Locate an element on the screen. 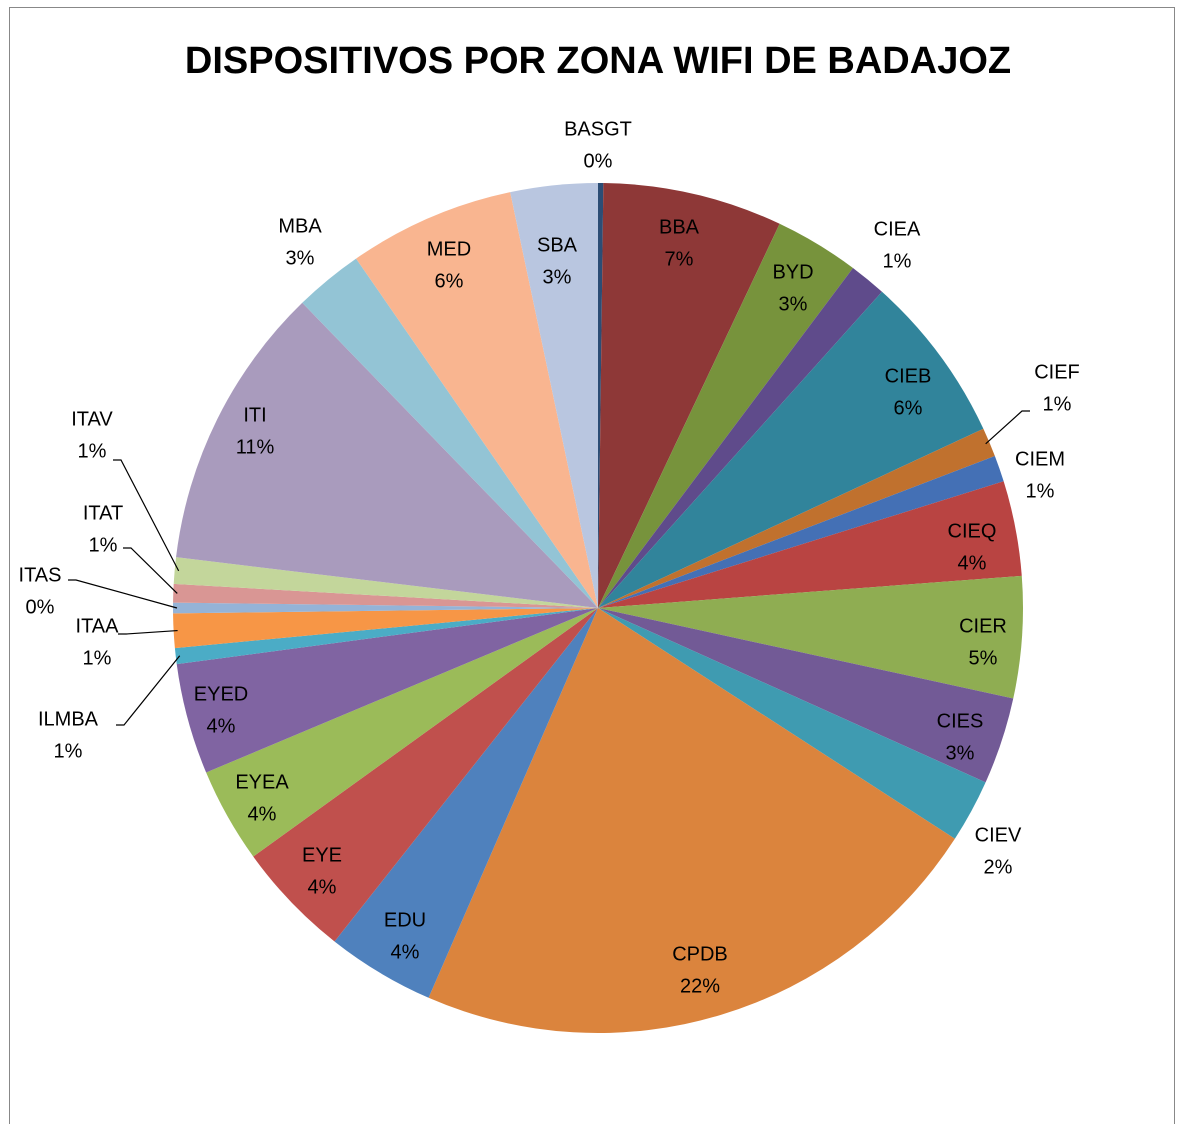  slice-label: MED is located at coordinates (449, 249).